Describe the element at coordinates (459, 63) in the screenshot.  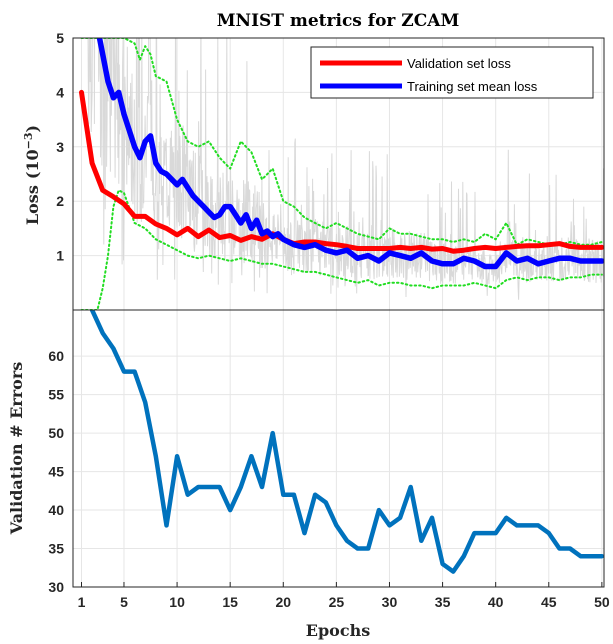
I see `legend-label-validation-loss: Validation set loss` at that location.